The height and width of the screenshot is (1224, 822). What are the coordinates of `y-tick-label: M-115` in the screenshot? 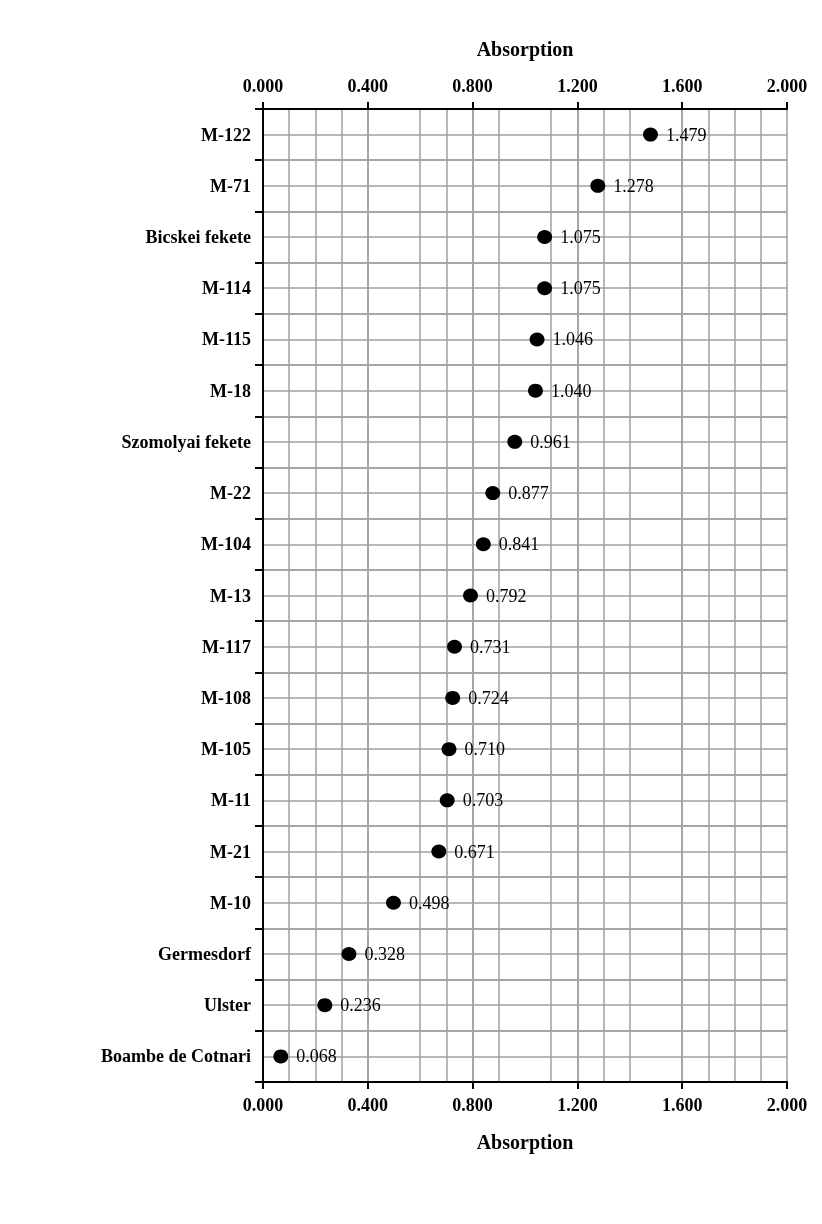 It's located at (226, 339).